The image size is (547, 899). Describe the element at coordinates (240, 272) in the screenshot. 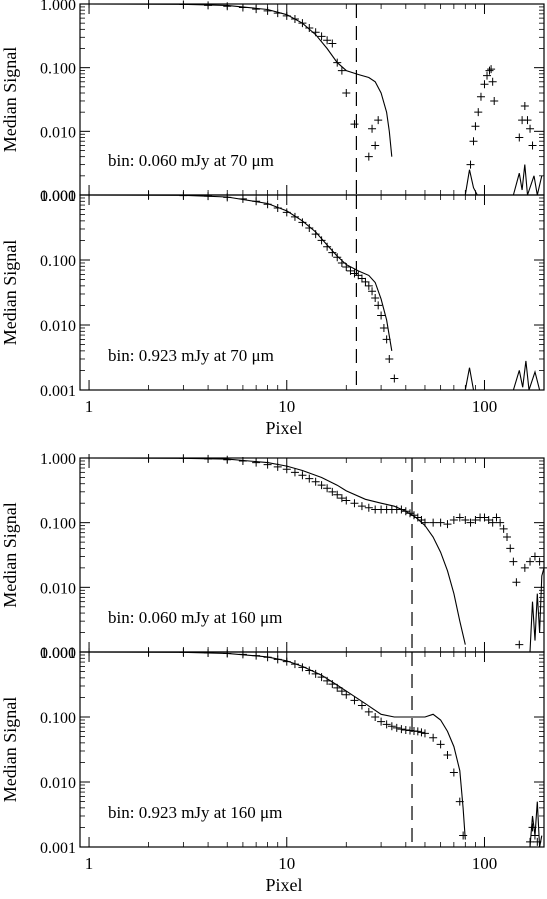

I see `panel-2-series-2-line` at that location.